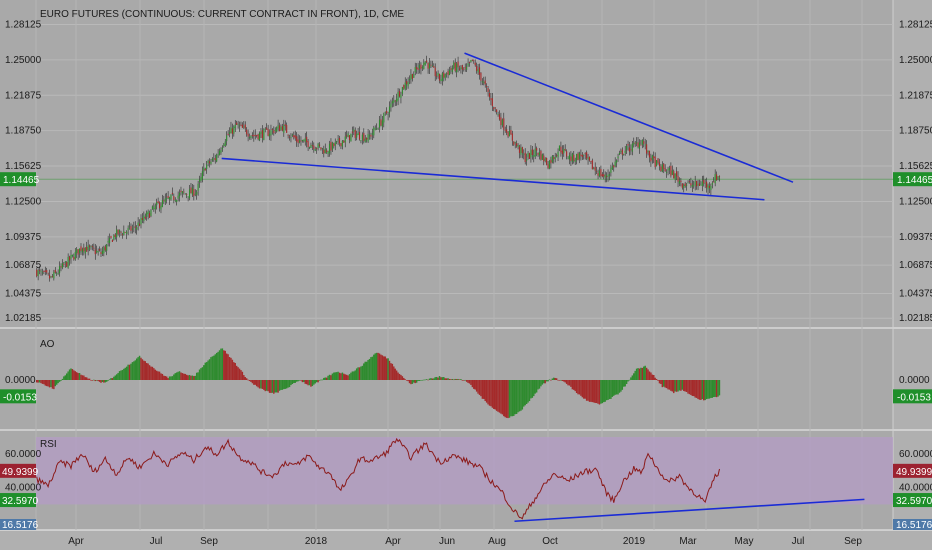 The height and width of the screenshot is (550, 932). I want to click on last-price-left: 1.14465, so click(21, 180).